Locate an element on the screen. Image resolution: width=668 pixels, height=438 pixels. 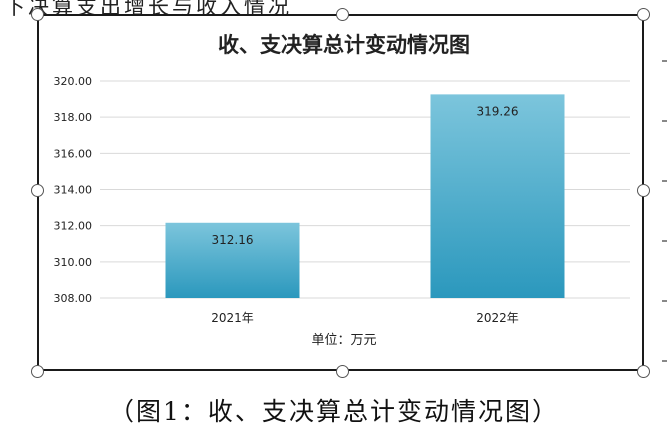
figure-caption: （图1：收、支决算总计变动情况图） is located at coordinates (334, 411).